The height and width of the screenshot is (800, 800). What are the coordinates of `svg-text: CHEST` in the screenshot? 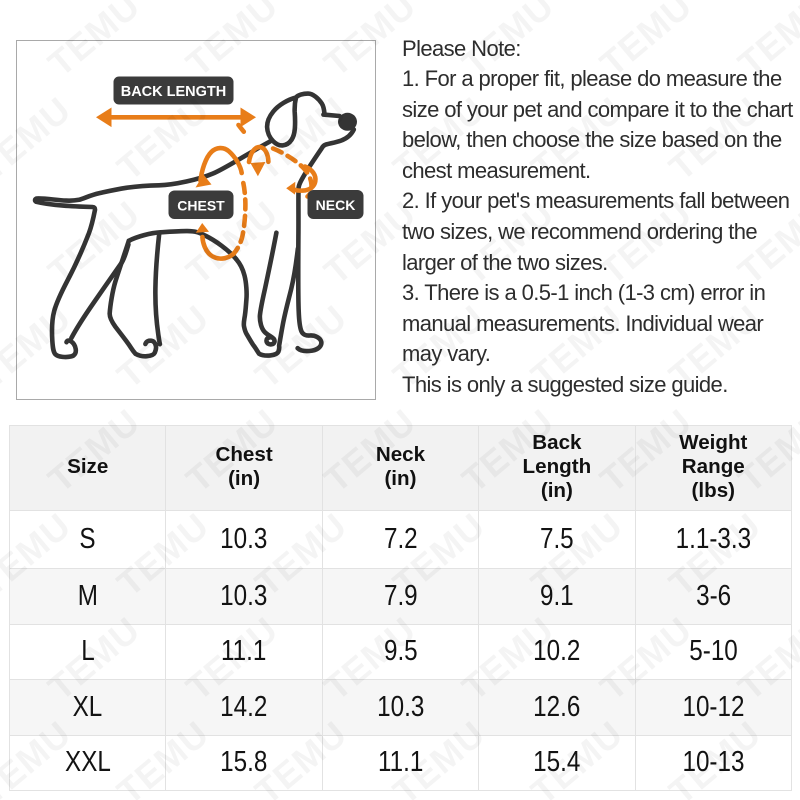 It's located at (201, 205).